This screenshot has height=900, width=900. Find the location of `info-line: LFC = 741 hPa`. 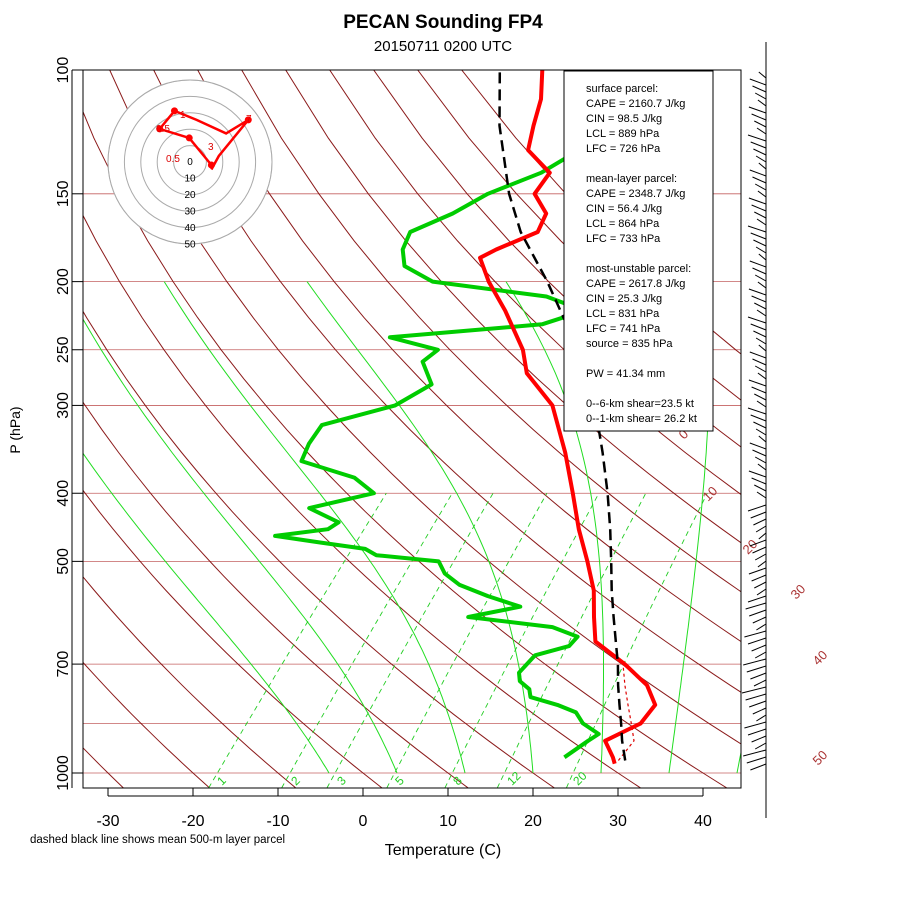

info-line: LFC = 741 hPa is located at coordinates (623, 329).